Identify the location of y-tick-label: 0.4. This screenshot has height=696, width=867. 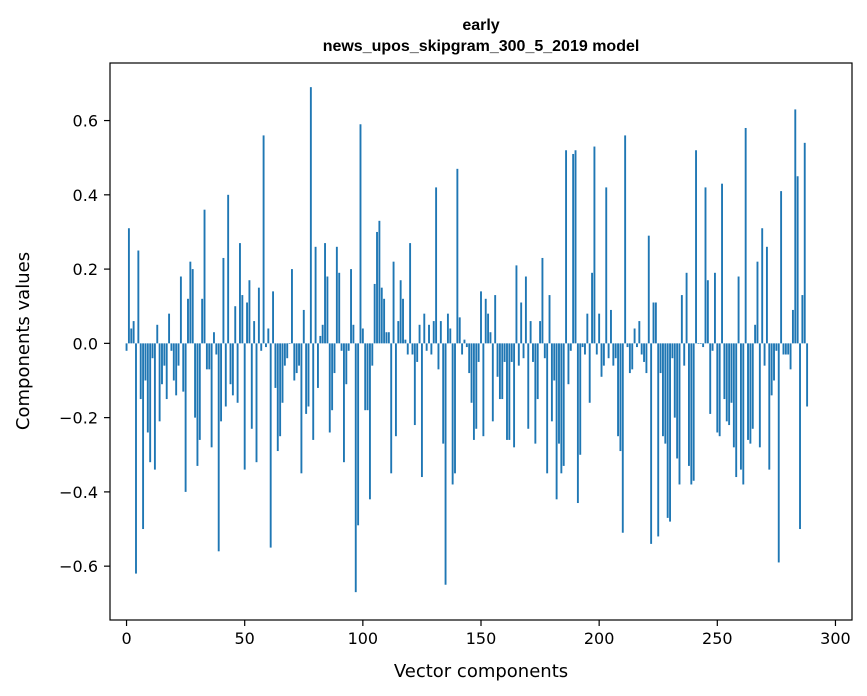
(85, 195).